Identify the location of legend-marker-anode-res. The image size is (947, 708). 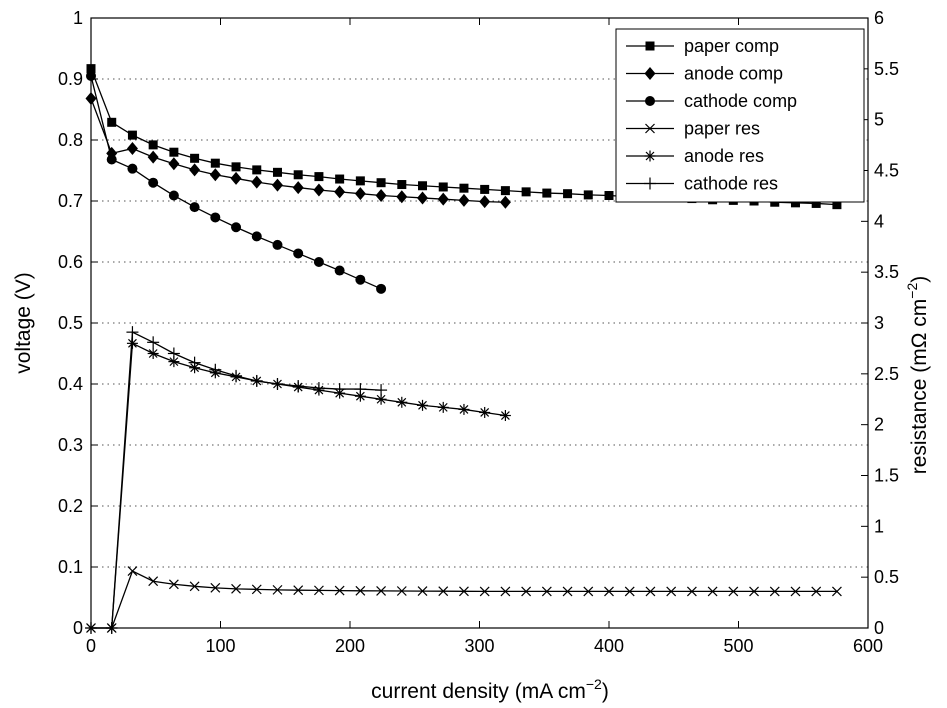
(650, 156).